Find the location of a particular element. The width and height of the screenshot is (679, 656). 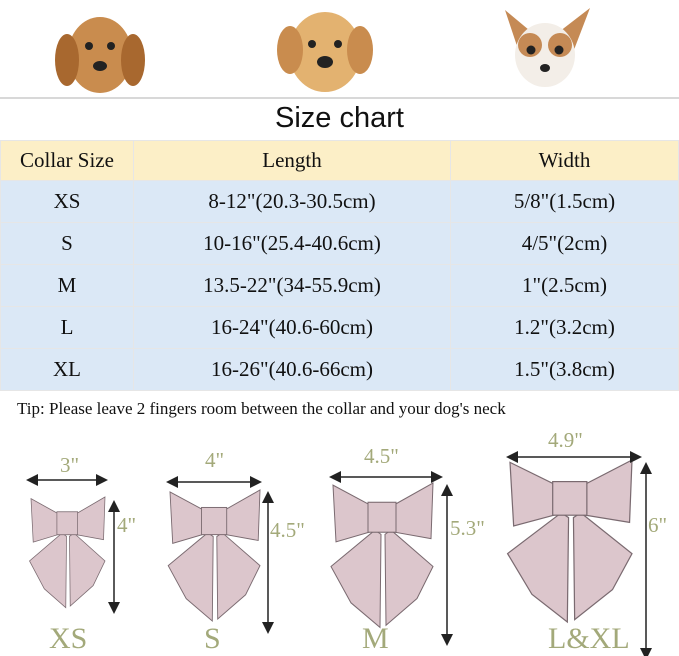

table-row: XS 8-12"(20.3-30.5cm) 5/8"(1.5cm) is located at coordinates (339, 201).